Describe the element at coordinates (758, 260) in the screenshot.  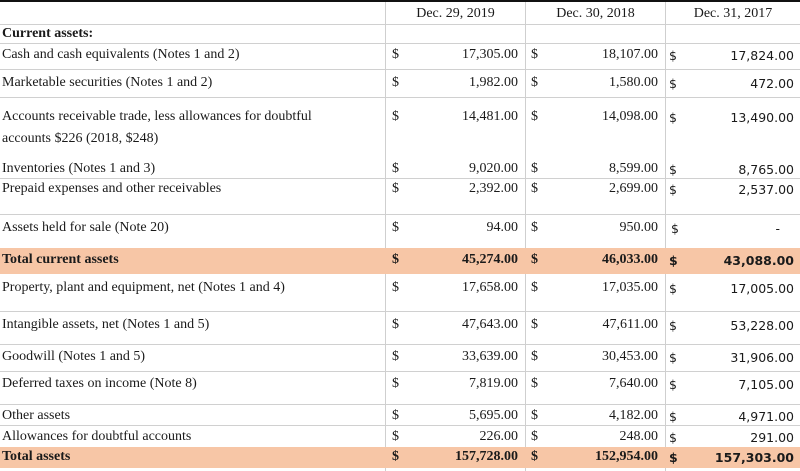
I see `value-2017: 43,088.00` at that location.